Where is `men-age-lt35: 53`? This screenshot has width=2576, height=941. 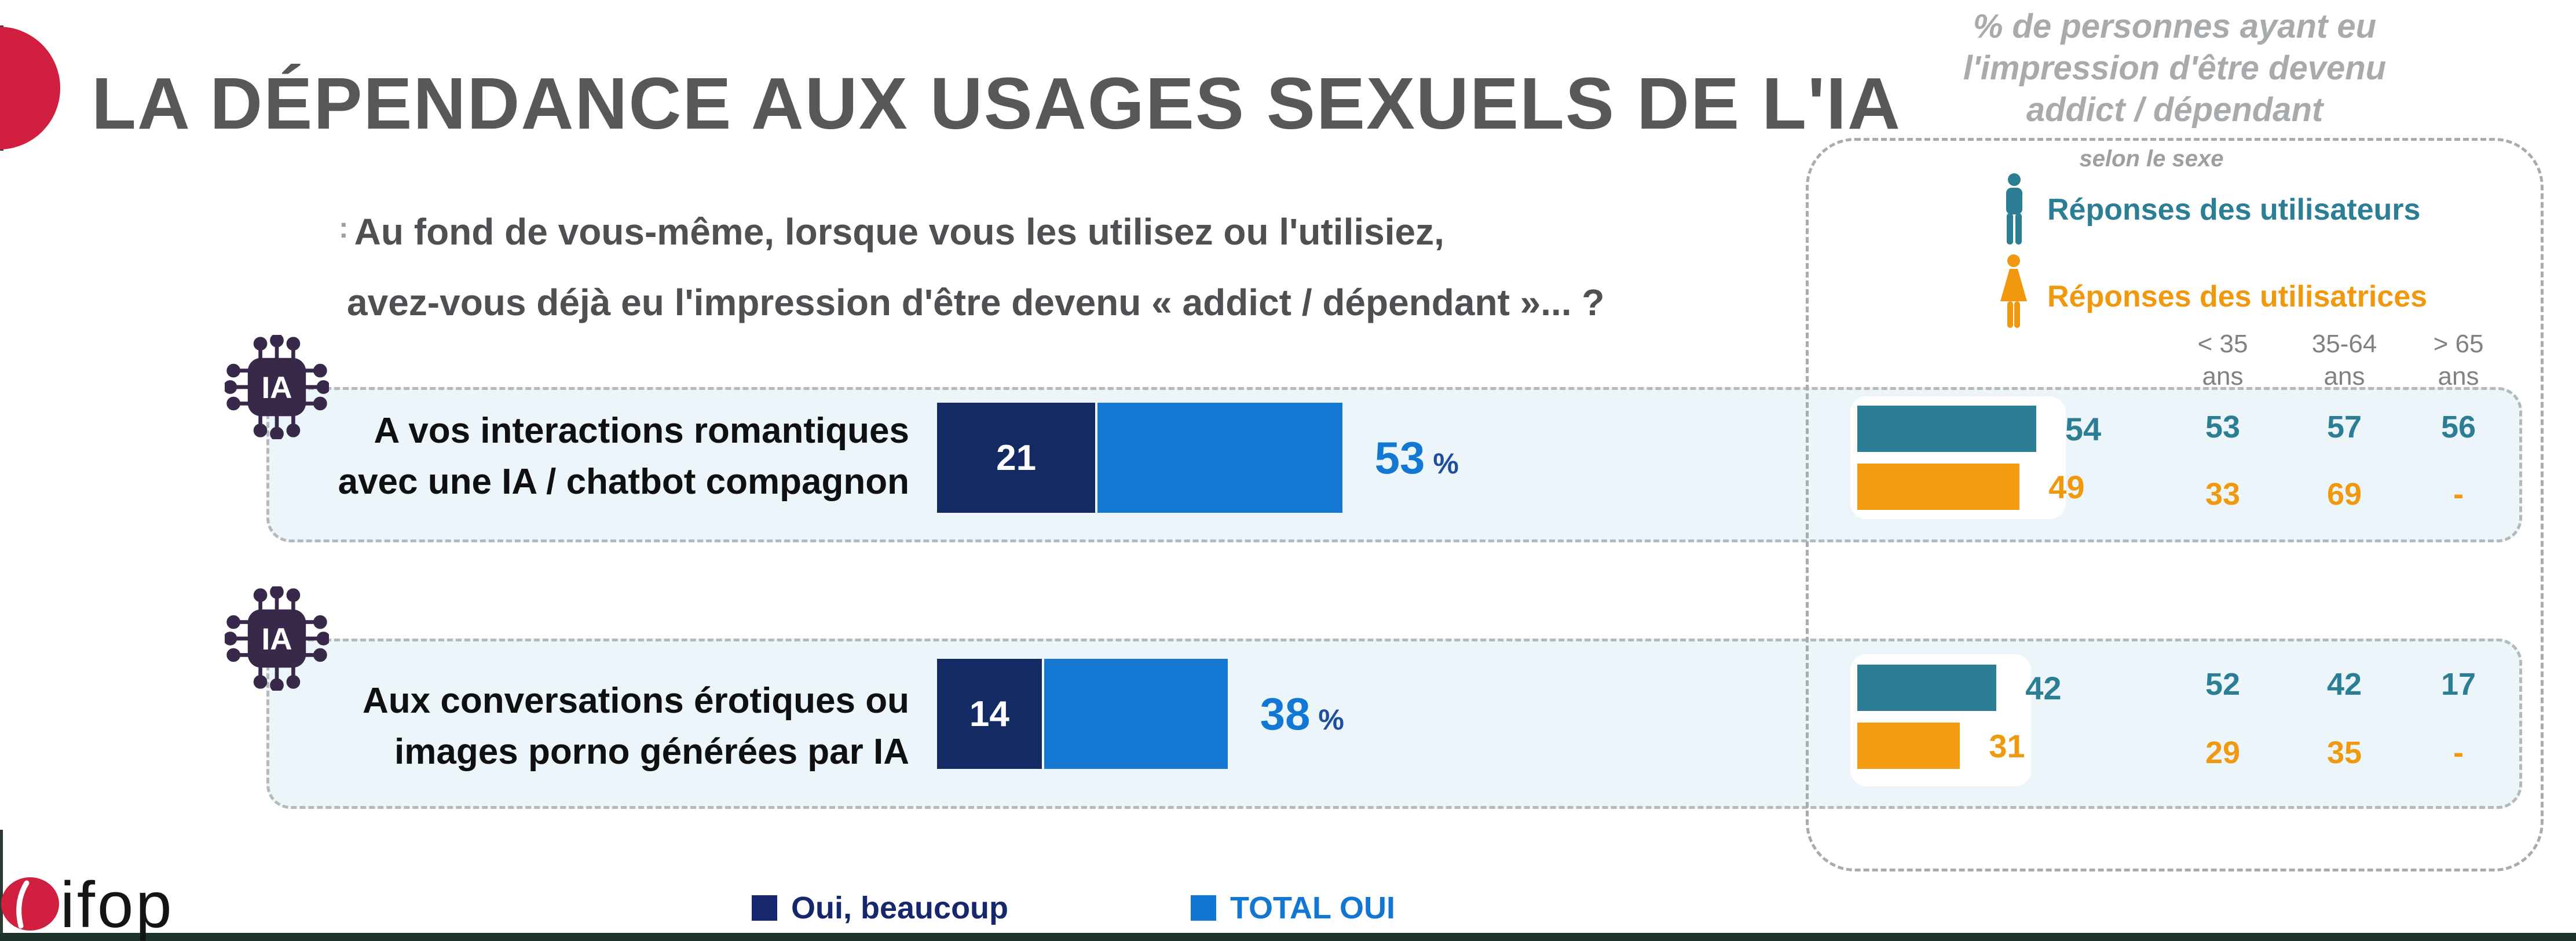 men-age-lt35: 53 is located at coordinates (2223, 427).